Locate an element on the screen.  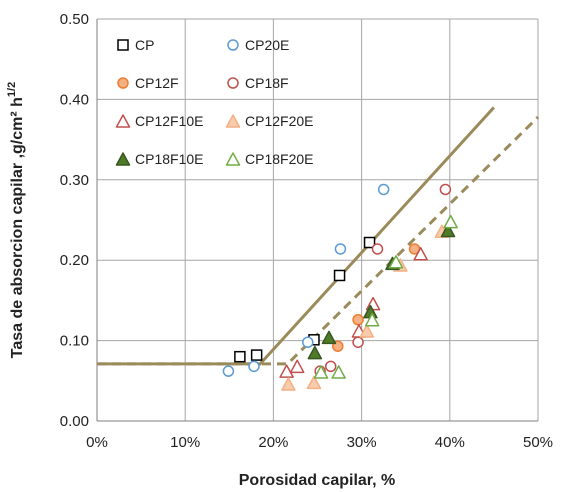
legend-marker-cp12f20e is located at coordinates (233, 121).